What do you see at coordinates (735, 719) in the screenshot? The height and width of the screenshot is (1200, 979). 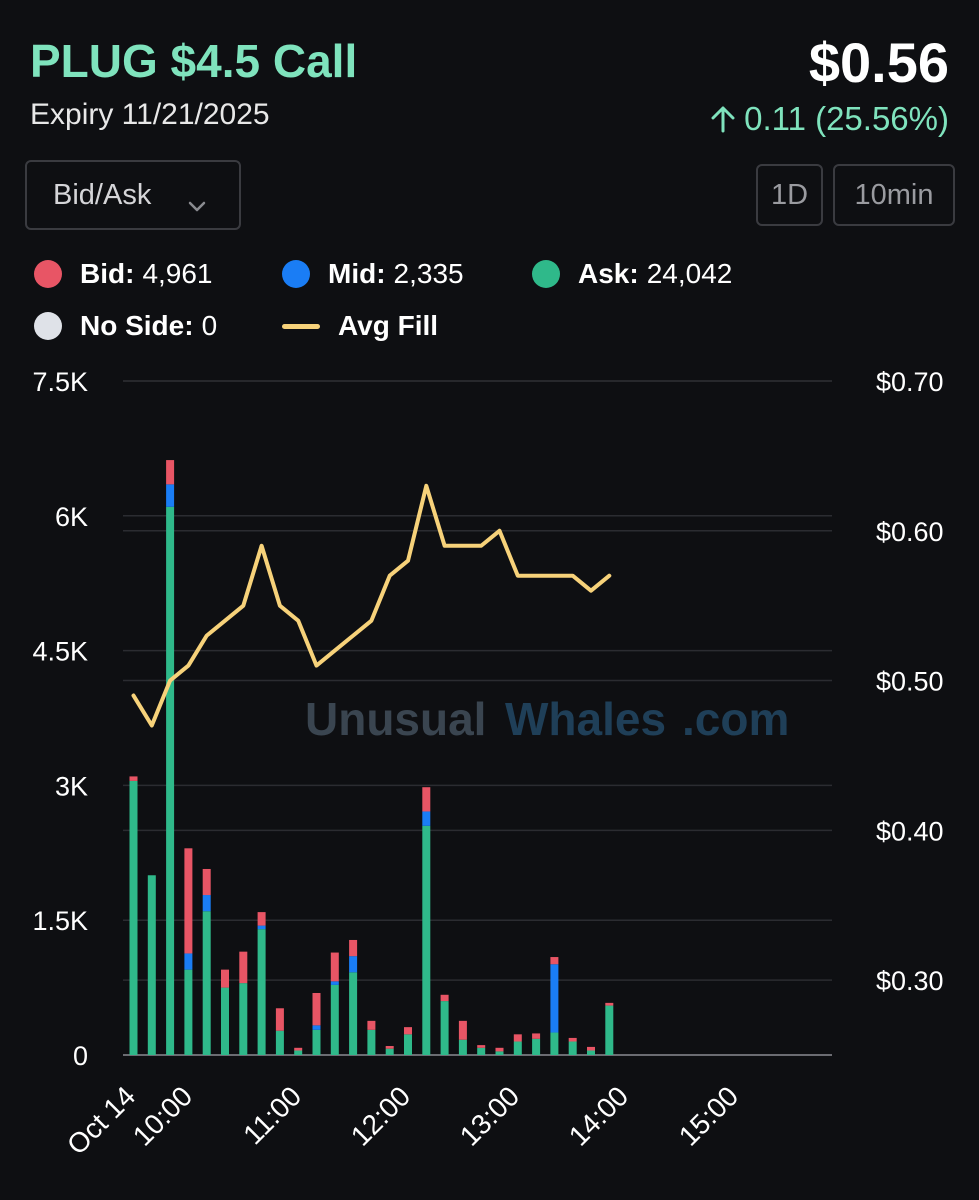 I see `watermark-part3: .com` at bounding box center [735, 719].